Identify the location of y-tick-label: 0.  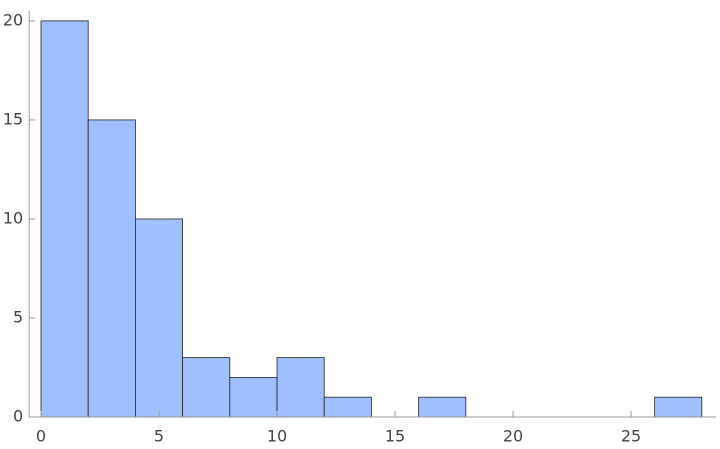
(18, 416).